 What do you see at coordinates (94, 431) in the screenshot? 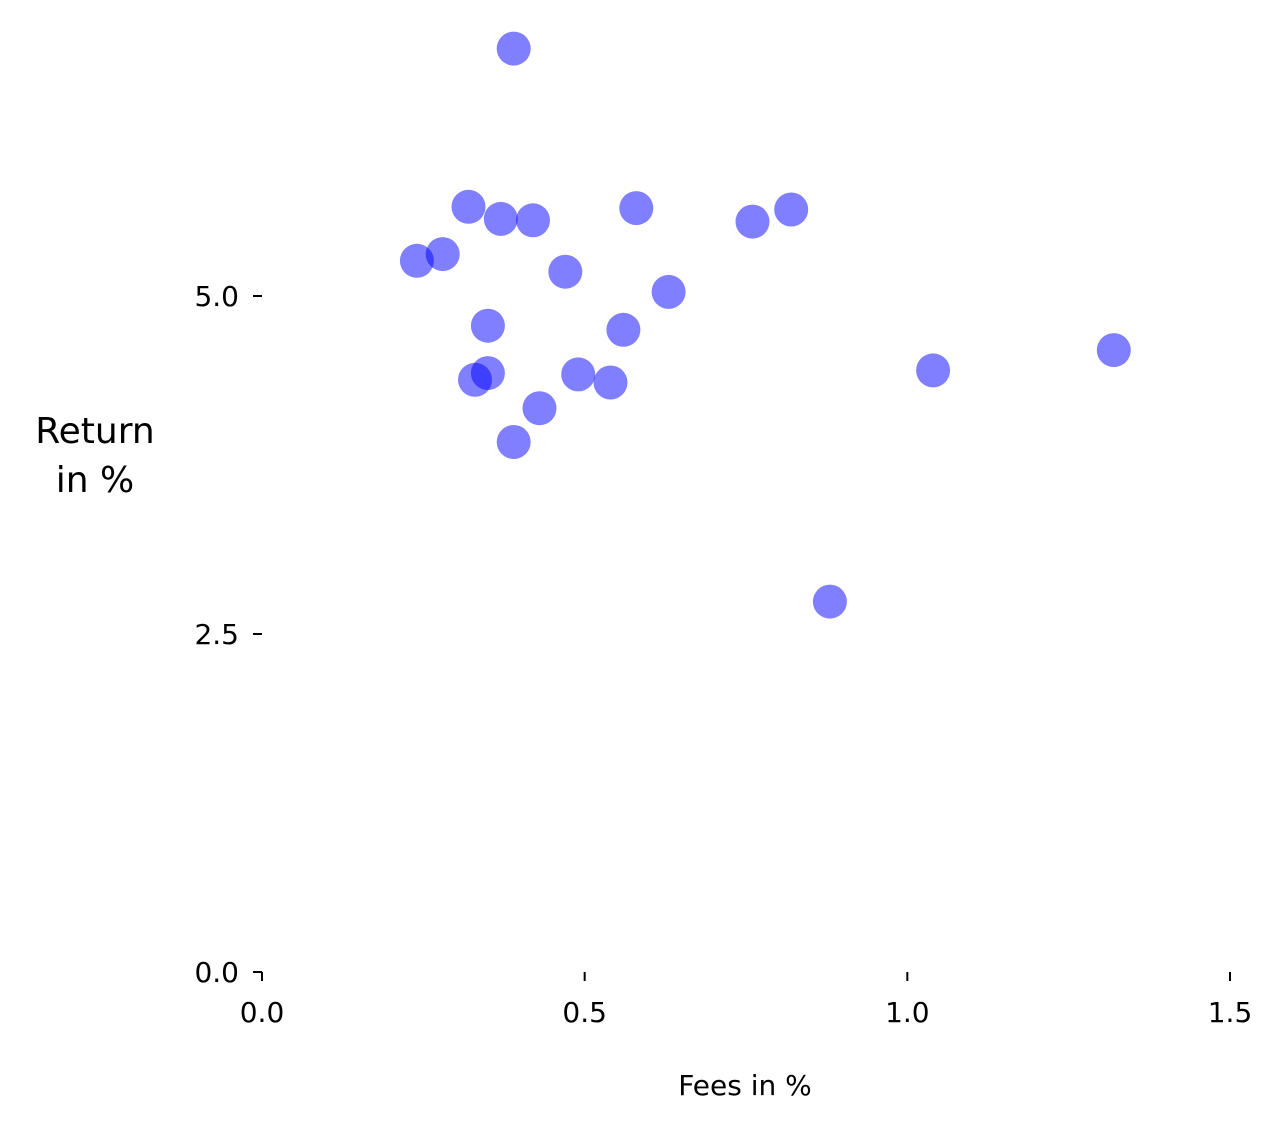
I see `y-axis-label-line-1: Return` at bounding box center [94, 431].